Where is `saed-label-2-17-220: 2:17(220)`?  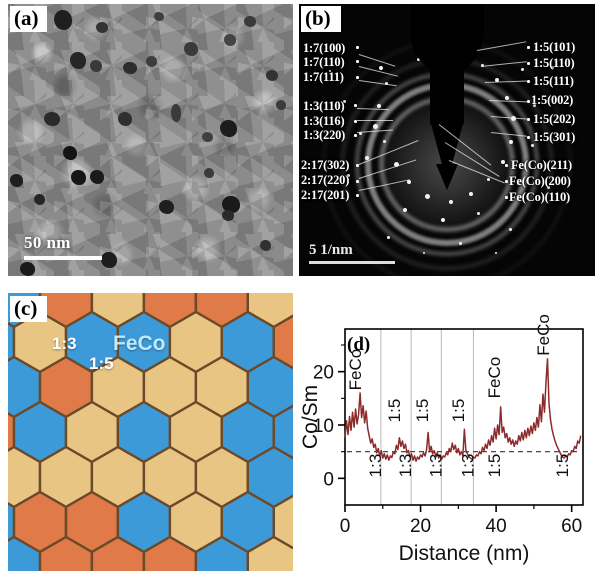
saed-label-2-17-220: 2:17(220) is located at coordinates (325, 180).